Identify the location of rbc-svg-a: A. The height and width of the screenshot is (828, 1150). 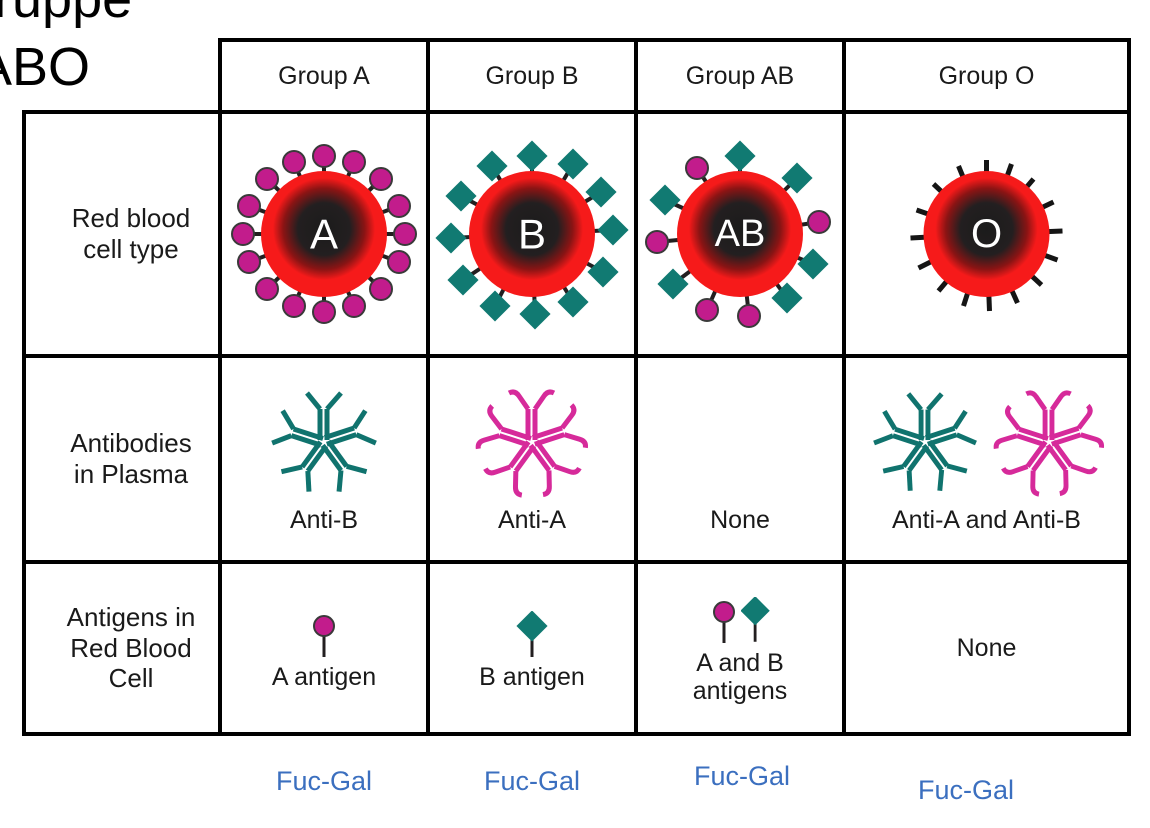
(324, 234).